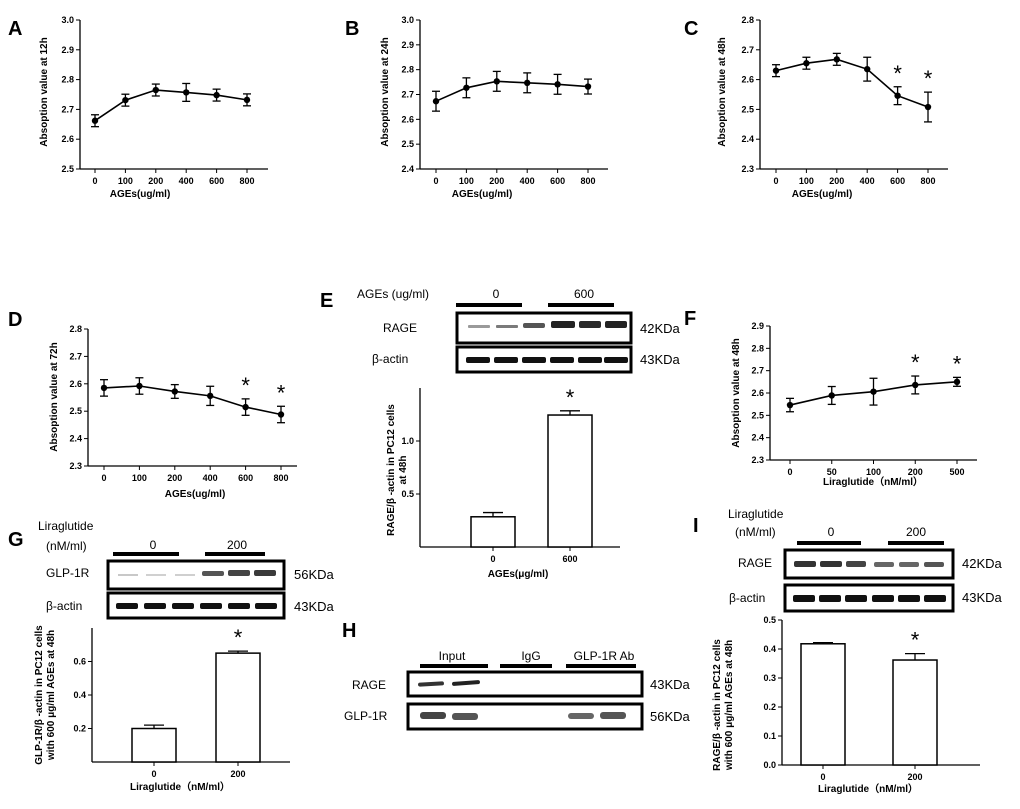 This screenshot has width=1020, height=809. Describe the element at coordinates (15, 29) in the screenshot. I see `panel-label-a: A` at that location.